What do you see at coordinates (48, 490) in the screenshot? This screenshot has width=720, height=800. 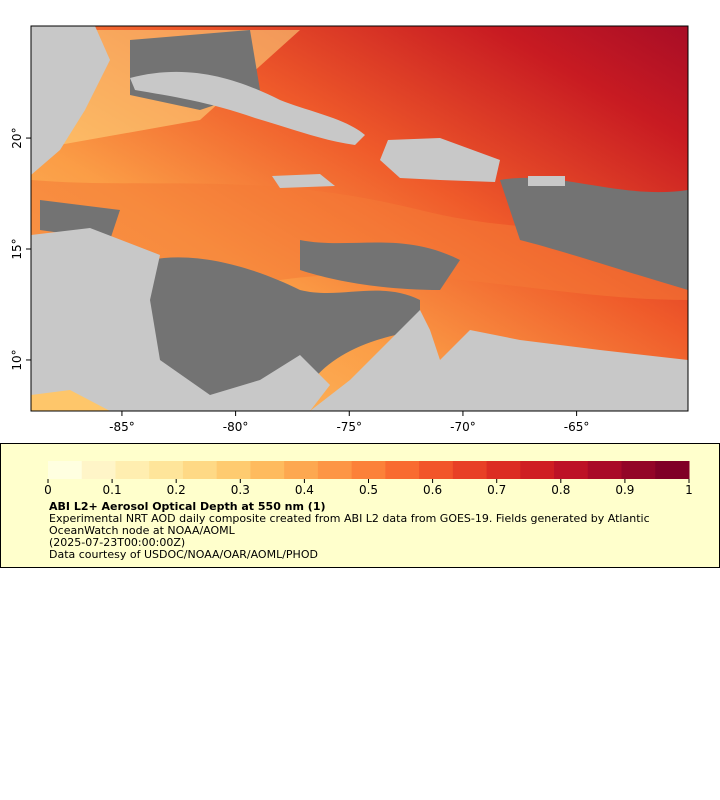 I see `colorbar-tick-label: 0` at bounding box center [48, 490].